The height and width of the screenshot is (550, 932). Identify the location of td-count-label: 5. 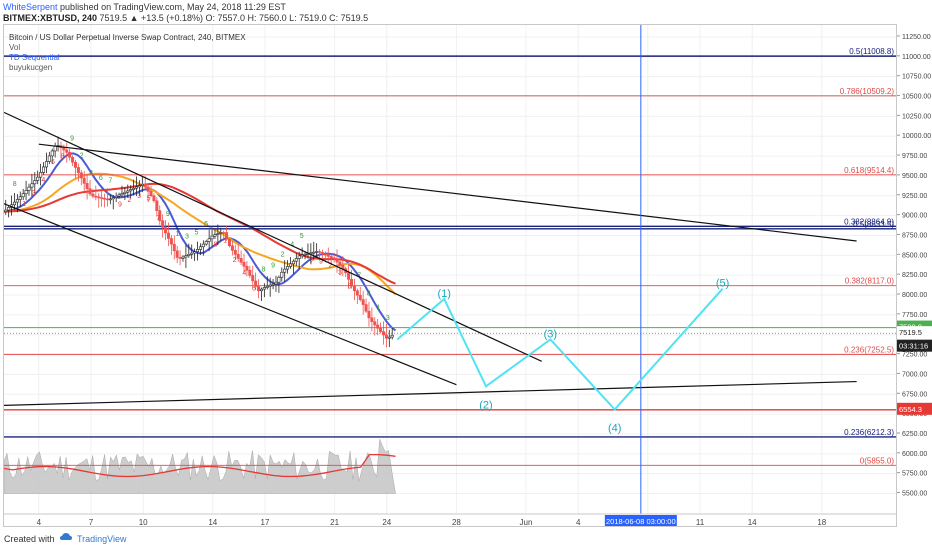
(302, 236).